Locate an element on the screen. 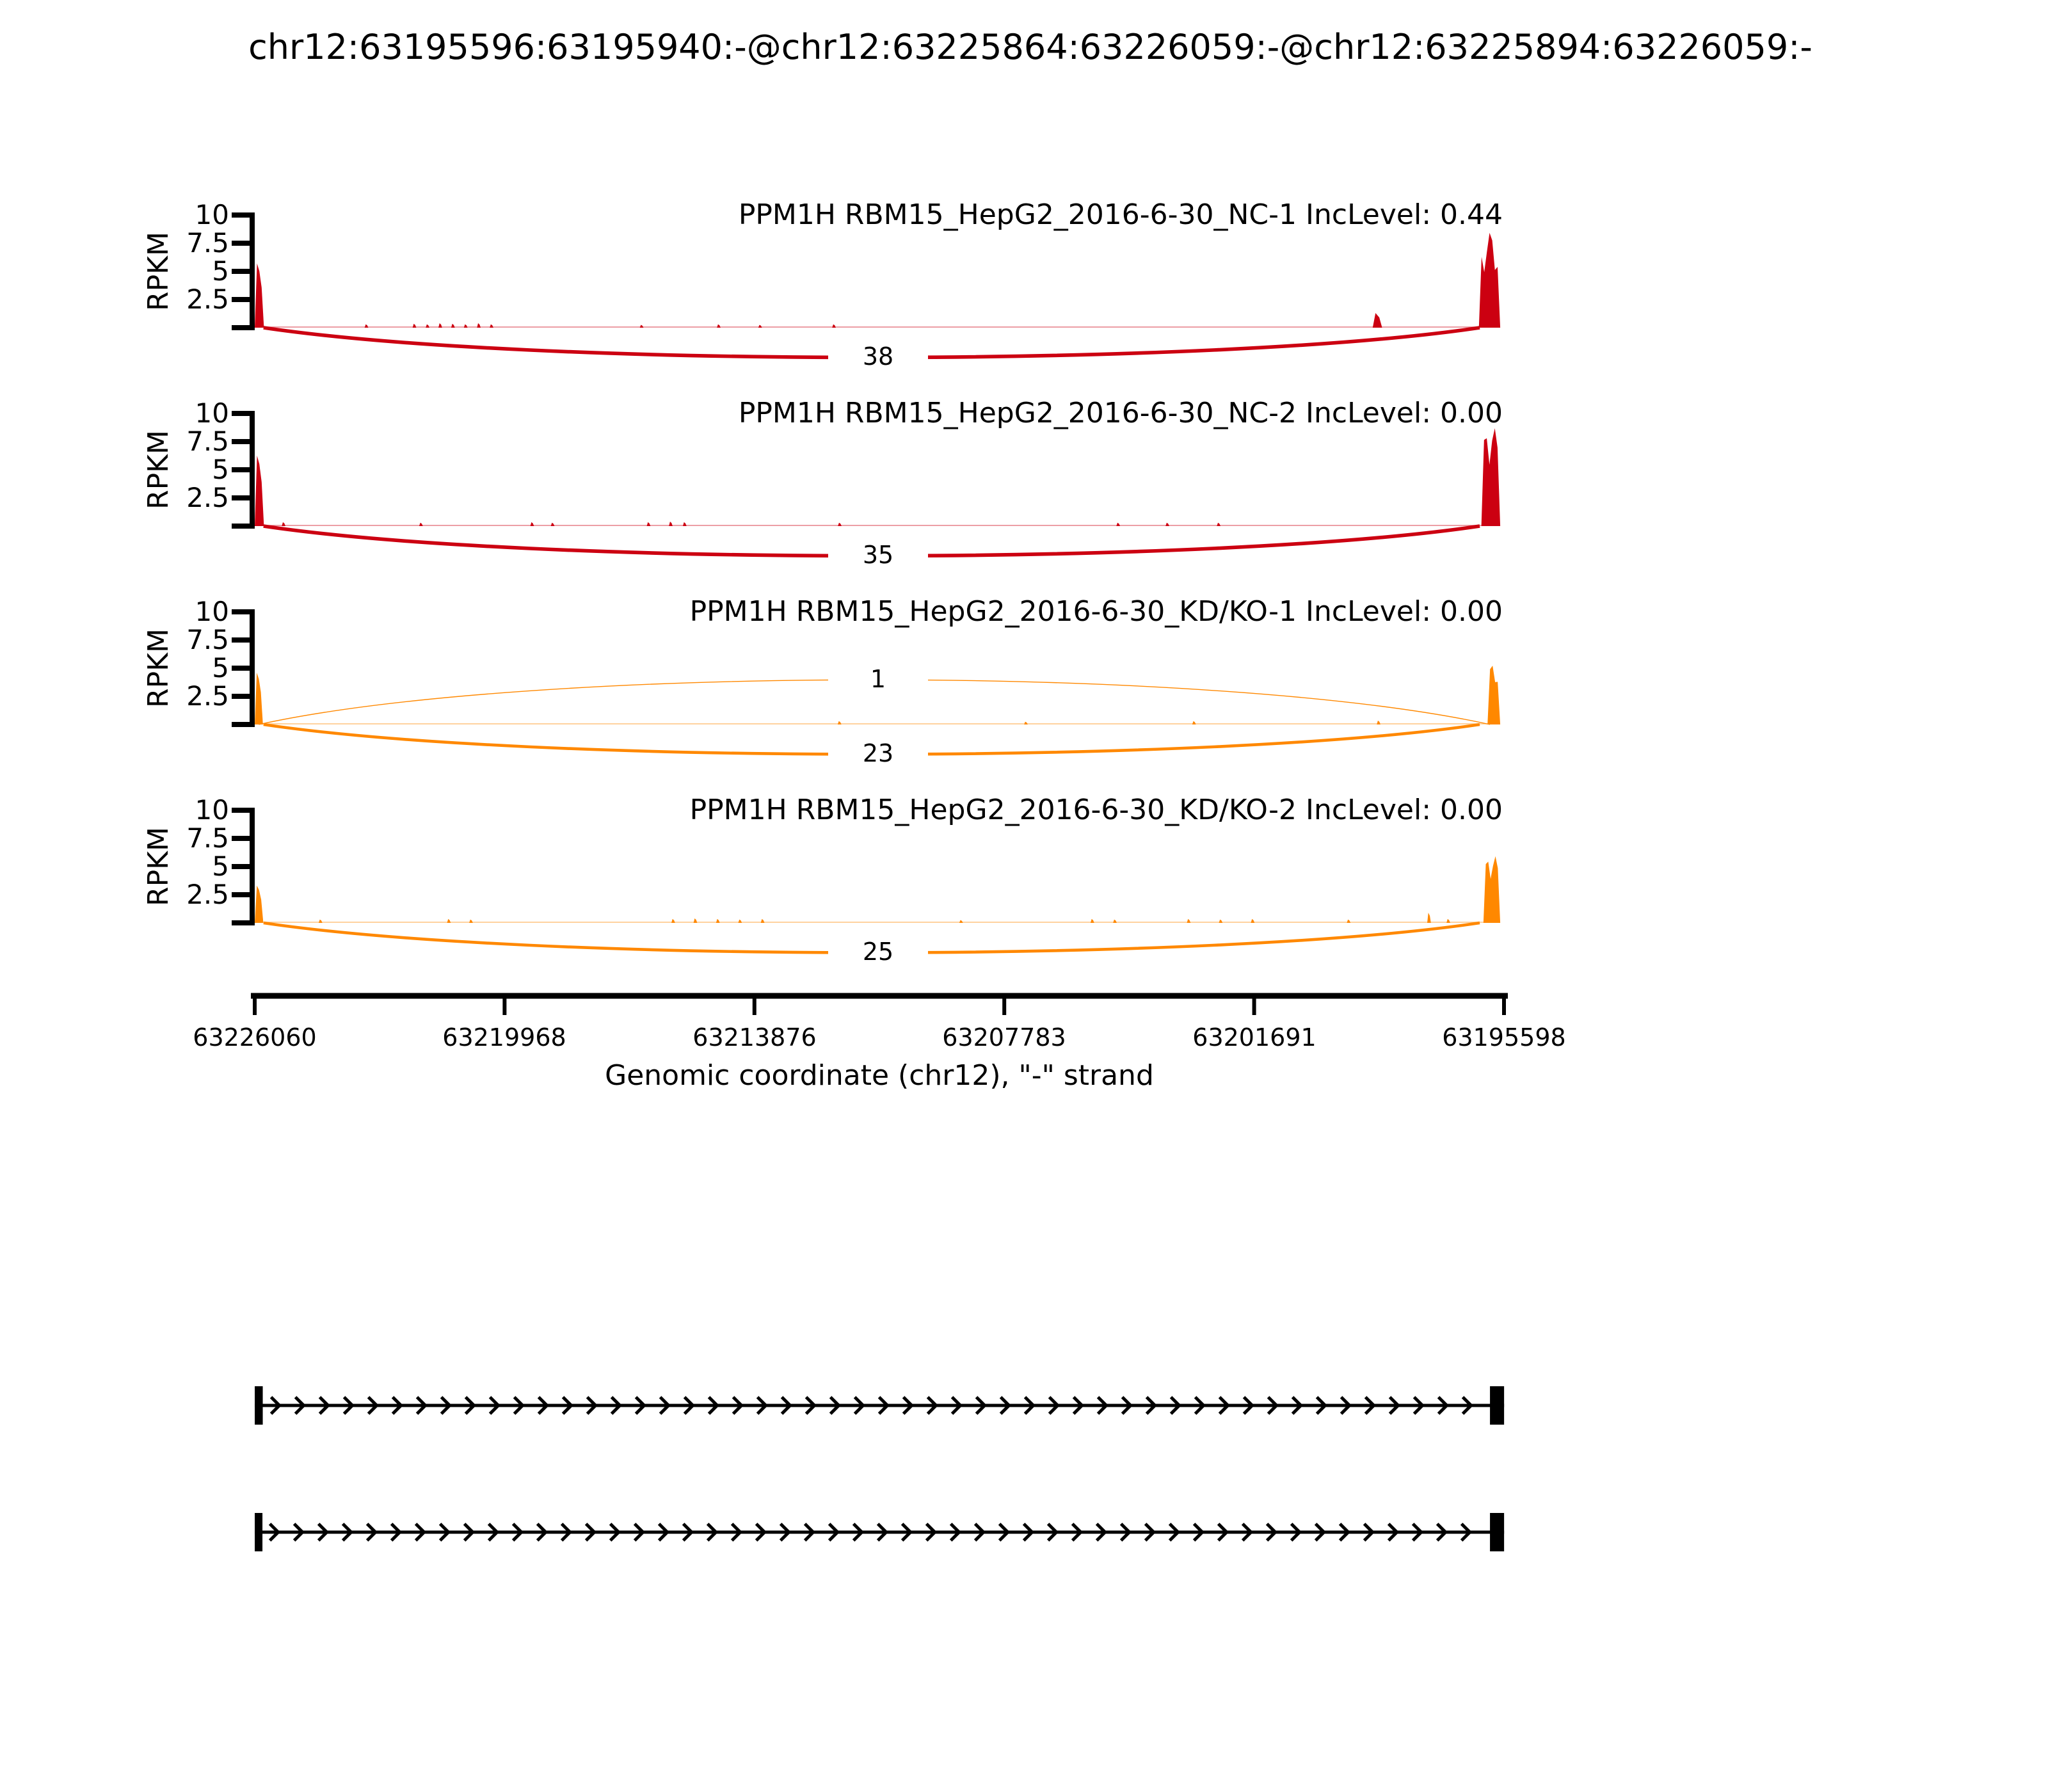  track-4-junction-count: 25 is located at coordinates (878, 952).